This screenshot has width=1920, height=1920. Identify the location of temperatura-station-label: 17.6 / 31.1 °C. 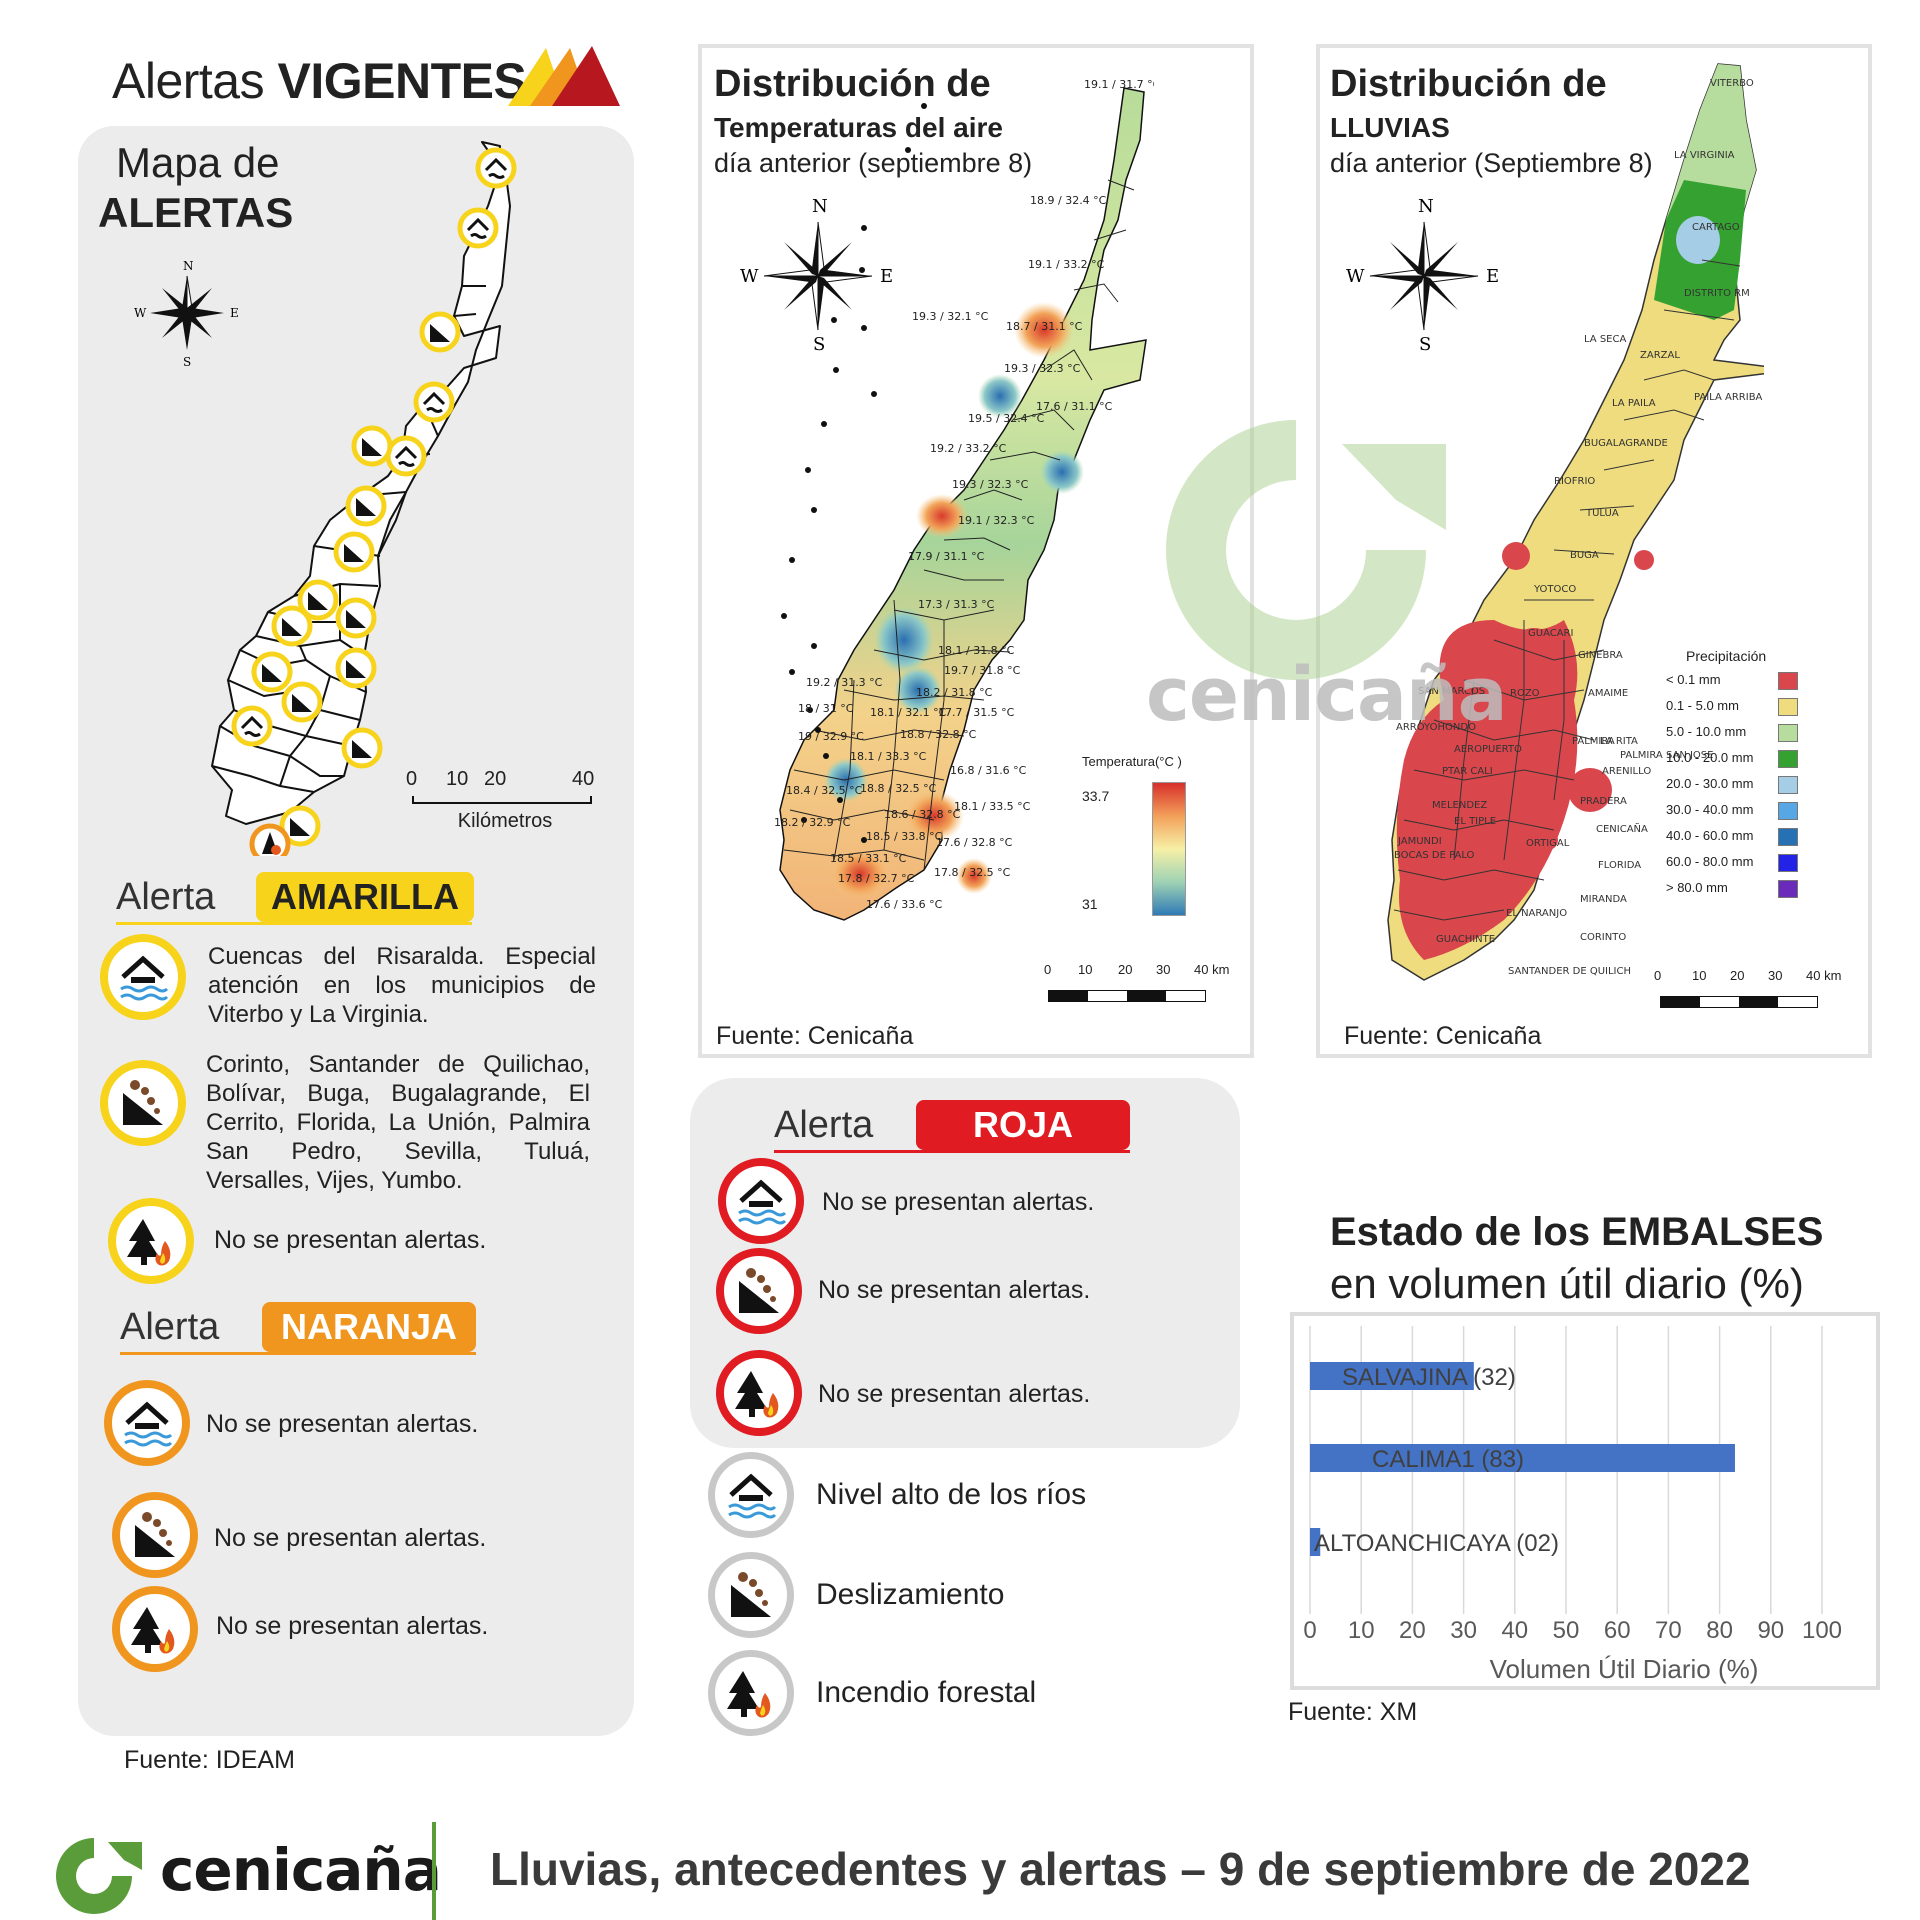
(1074, 406).